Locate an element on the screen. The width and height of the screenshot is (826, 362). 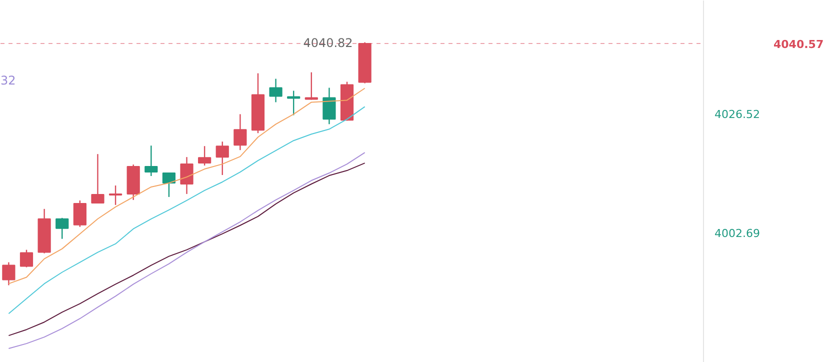
annotation: 32 is located at coordinates (8, 81).